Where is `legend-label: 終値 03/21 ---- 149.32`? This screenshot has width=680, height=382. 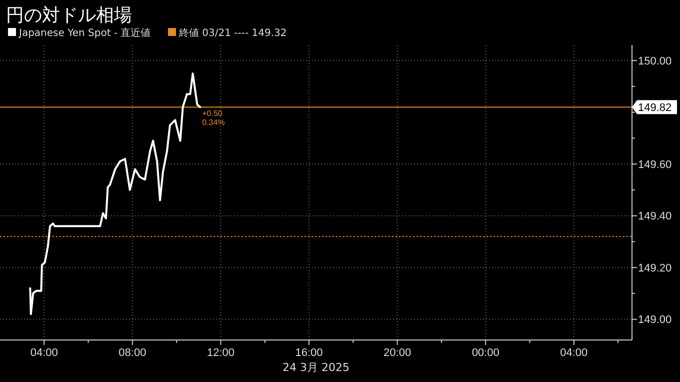
legend-label: 終値 03/21 ---- 149.32 is located at coordinates (232, 33).